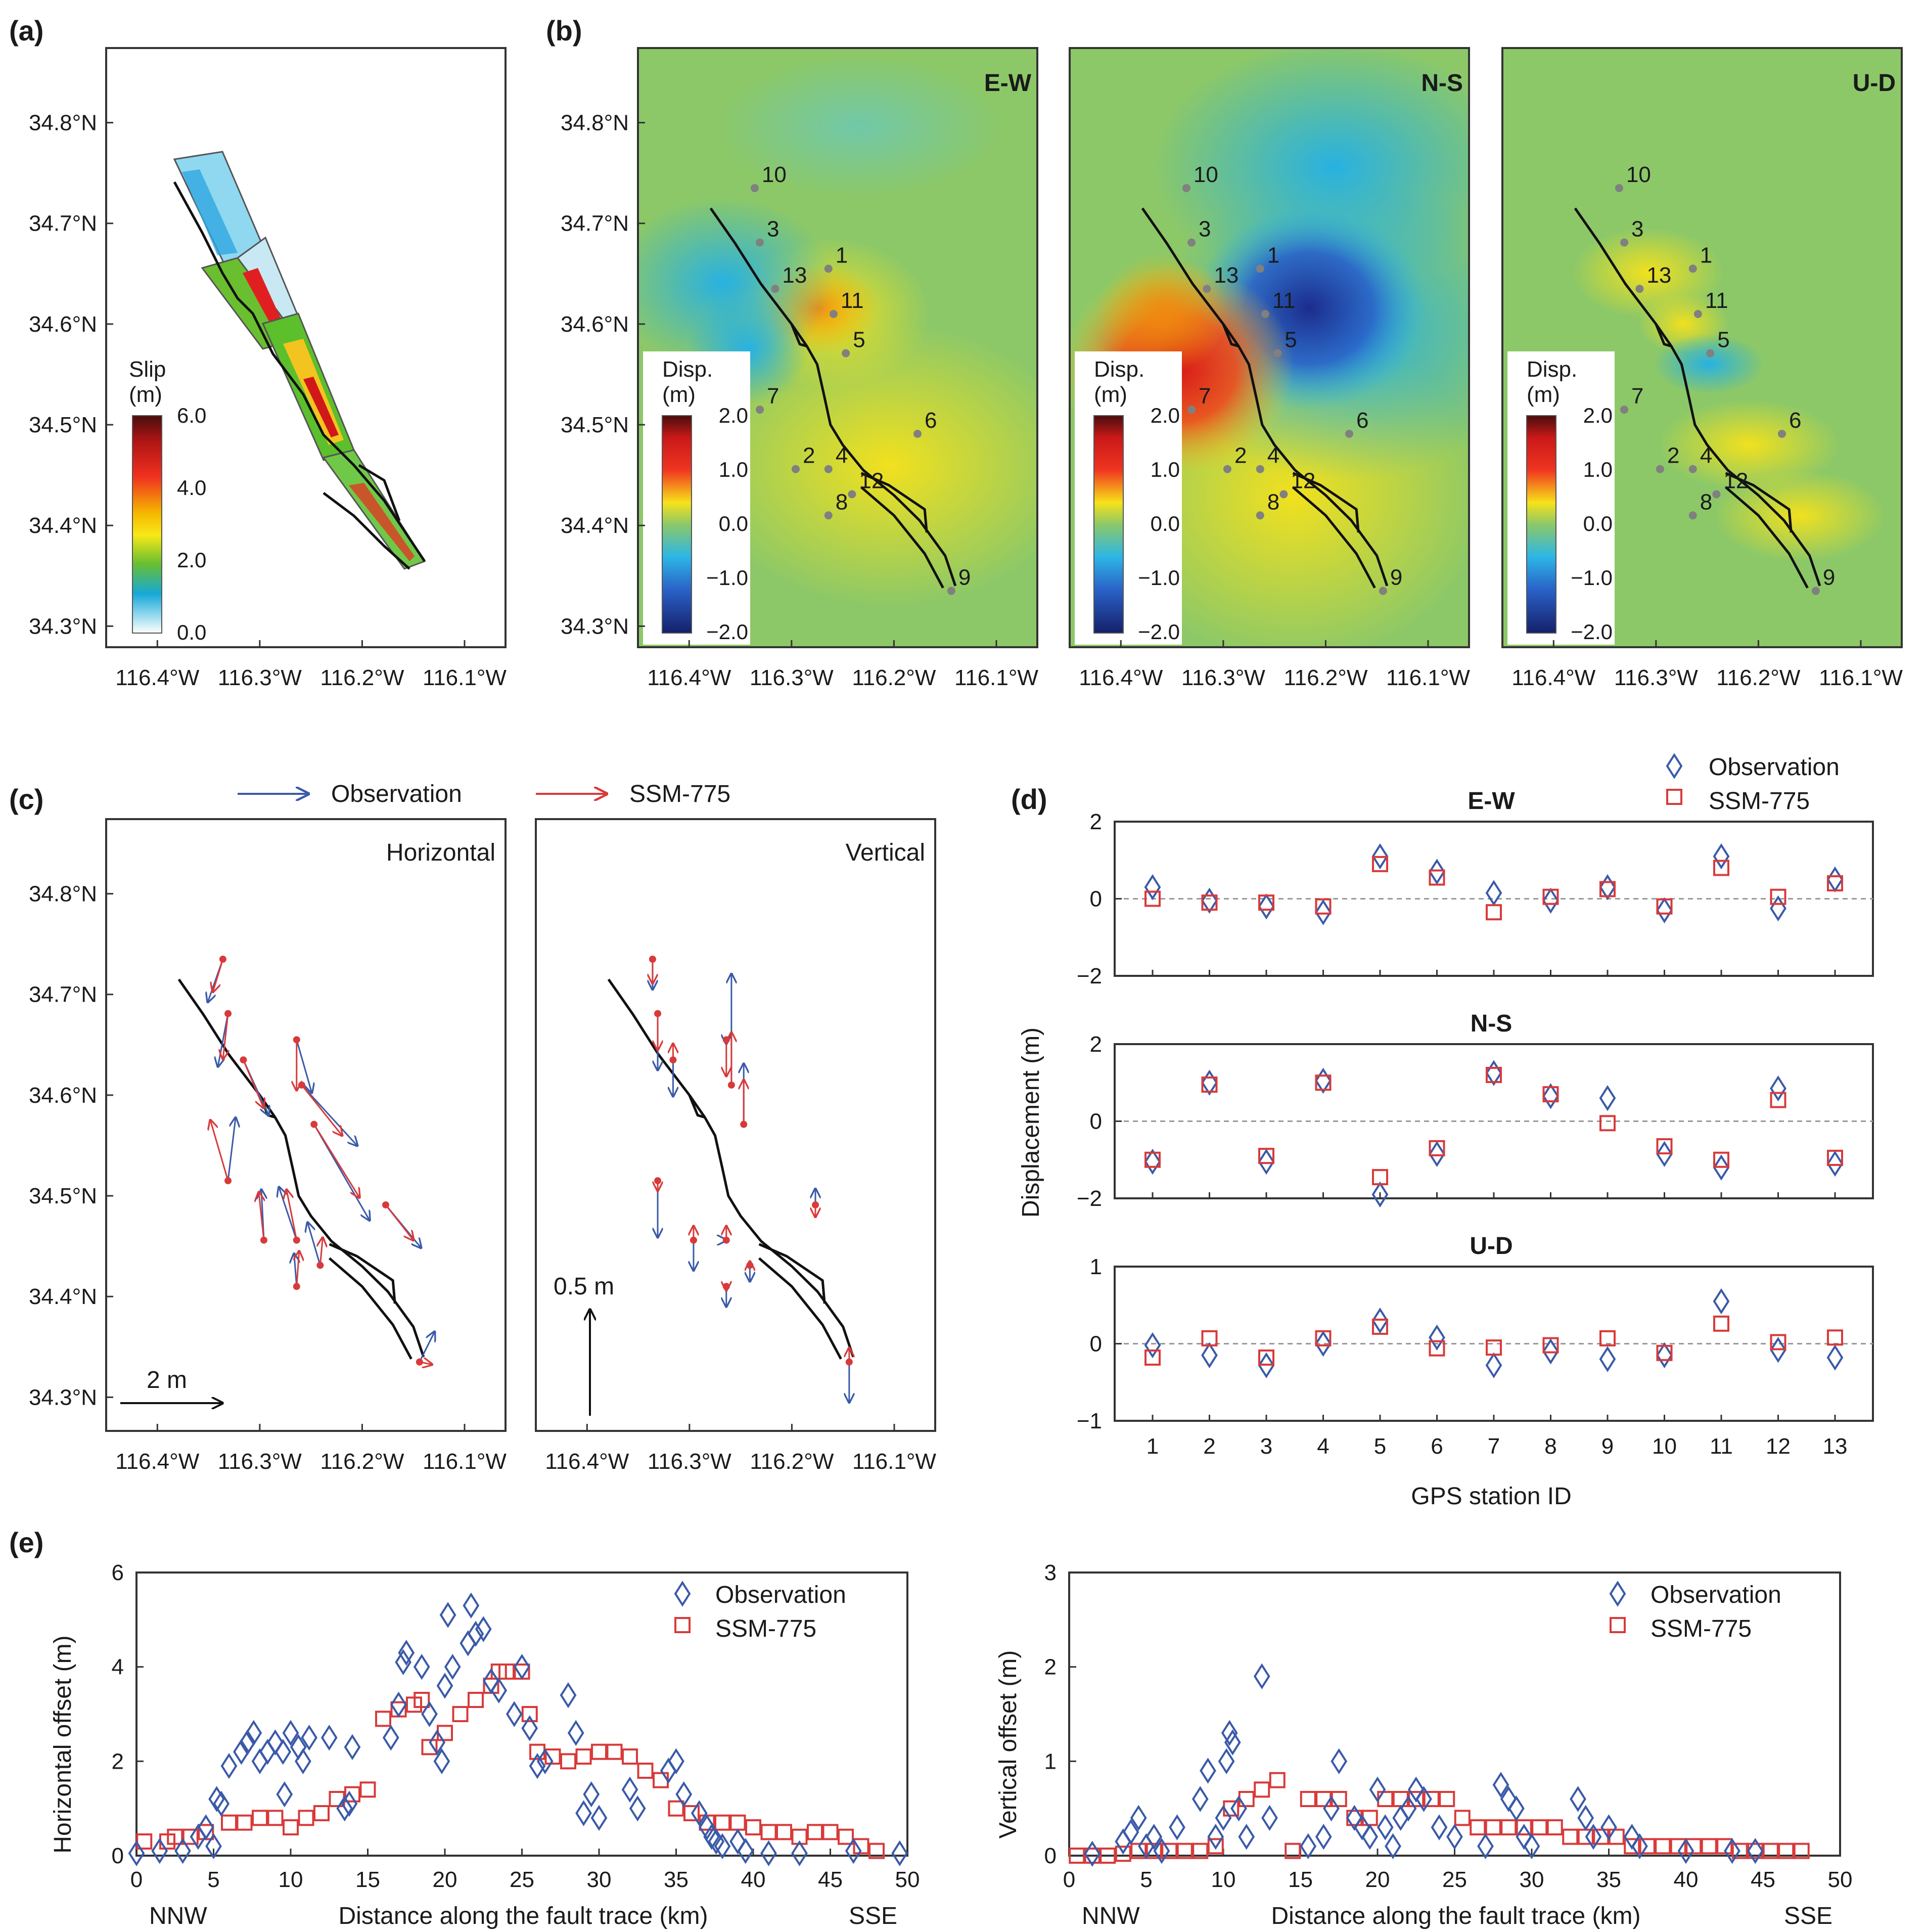 The width and height of the screenshot is (1925, 1932). Describe the element at coordinates (157, 1462) in the screenshot. I see `lon-tick-label: 116.4°W` at that location.